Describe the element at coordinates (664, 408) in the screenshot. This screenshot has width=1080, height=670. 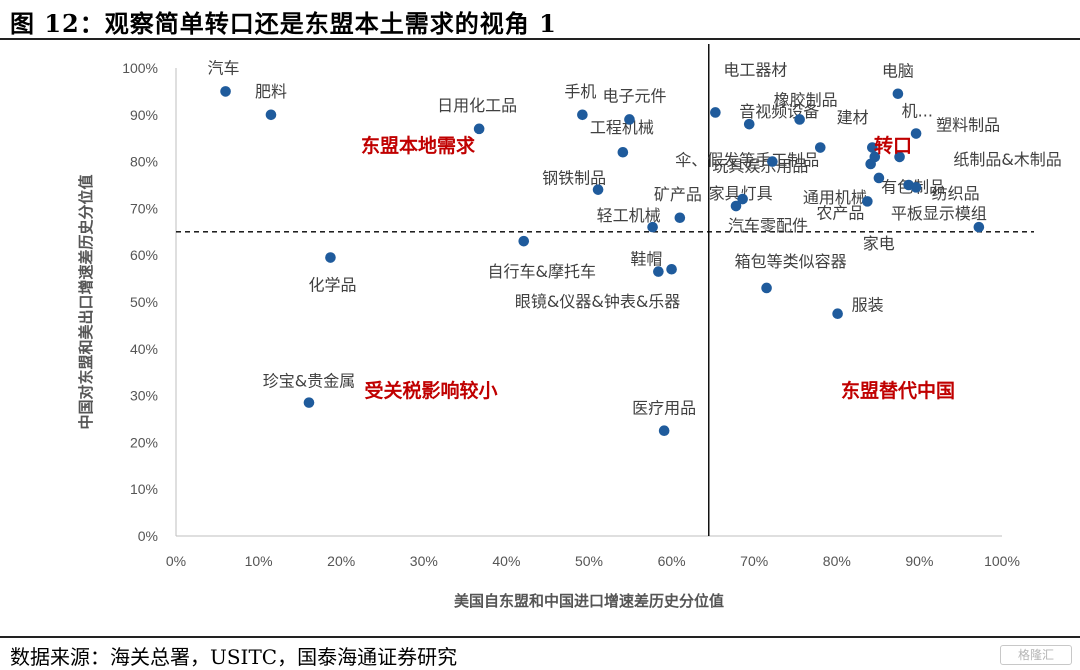
I see `point-label: 医疗用品` at that location.